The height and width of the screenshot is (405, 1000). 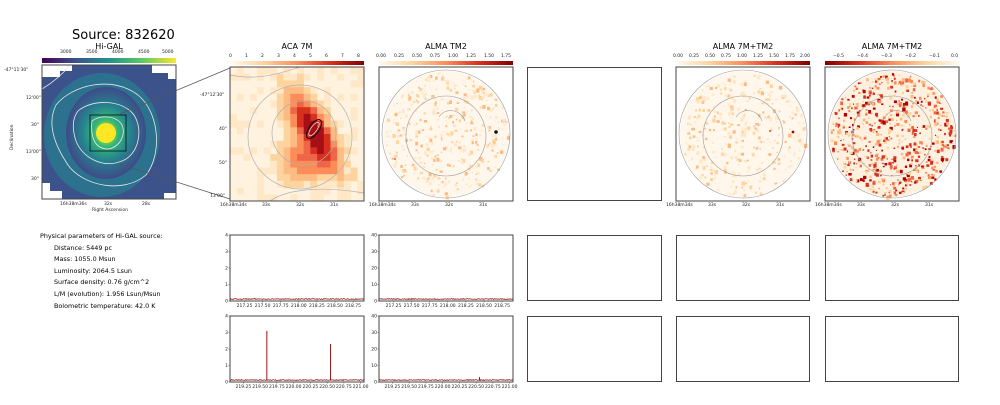 What do you see at coordinates (743, 268) in the screenshot?
I see `empty-spectrum-panel` at bounding box center [743, 268].